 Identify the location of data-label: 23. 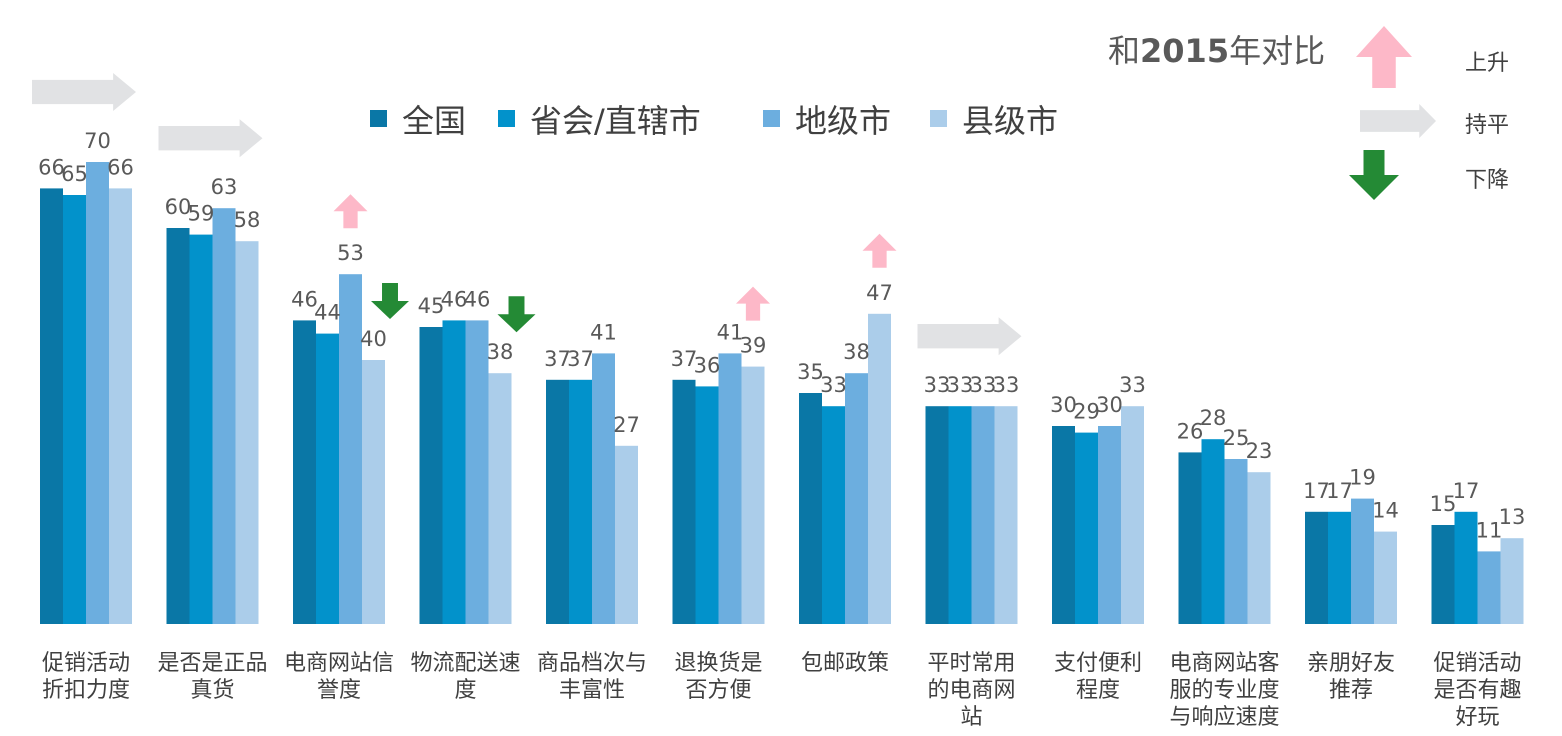
(1259, 451).